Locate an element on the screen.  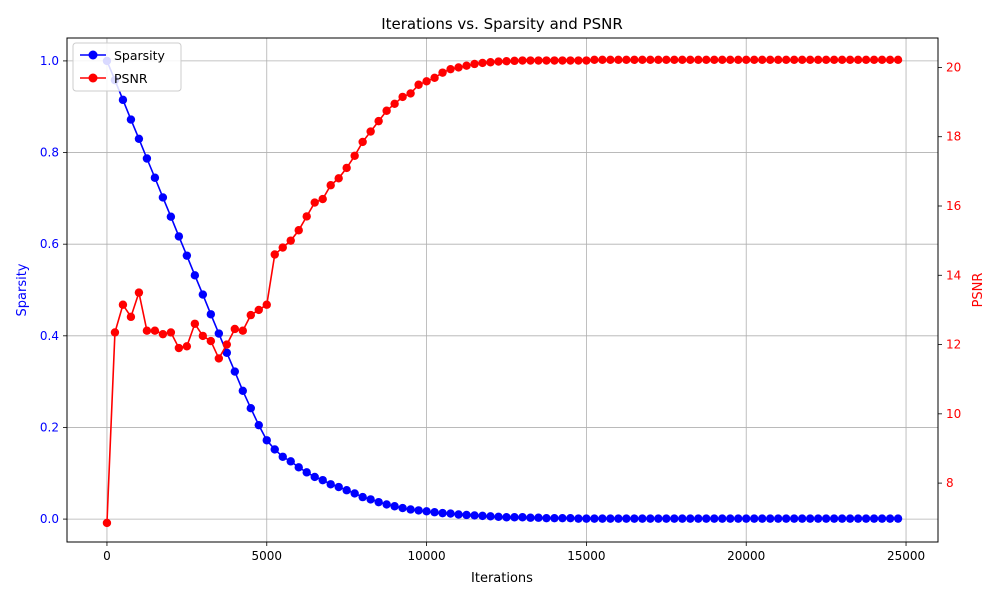
y-axis-right-label: PSNR is located at coordinates (978, 290).